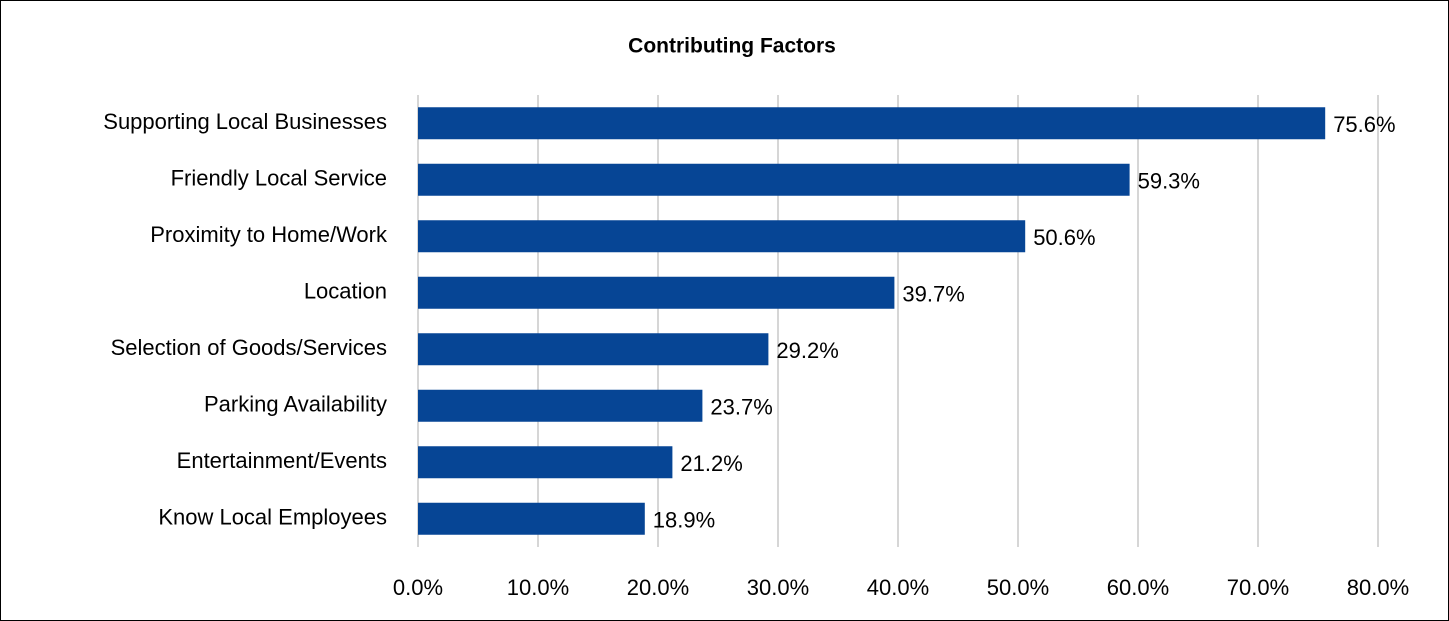 Image resolution: width=1449 pixels, height=621 pixels. I want to click on data-label: 75.6%, so click(1364, 124).